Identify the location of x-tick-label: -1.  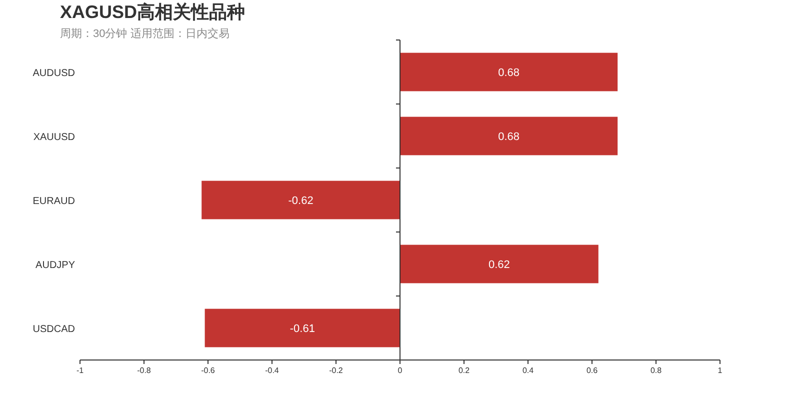
(80, 370).